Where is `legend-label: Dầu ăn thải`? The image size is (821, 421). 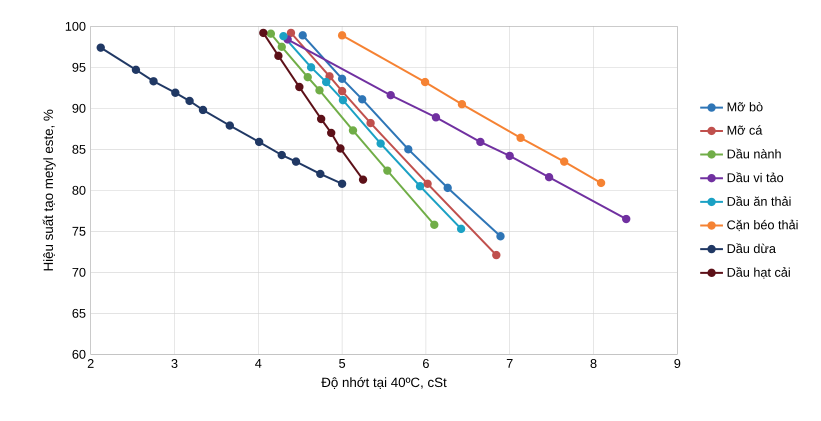 legend-label: Dầu ăn thải is located at coordinates (759, 201).